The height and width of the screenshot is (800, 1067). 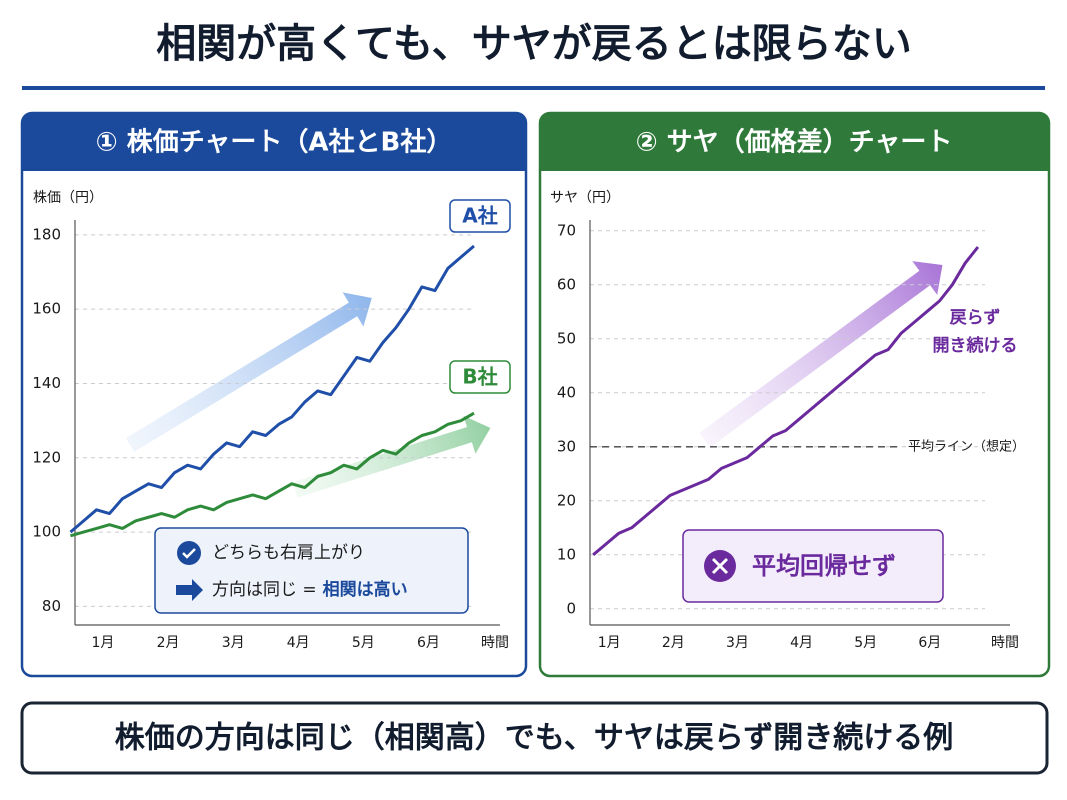 What do you see at coordinates (51, 606) in the screenshot?
I see `y-tick-label: 80` at bounding box center [51, 606].